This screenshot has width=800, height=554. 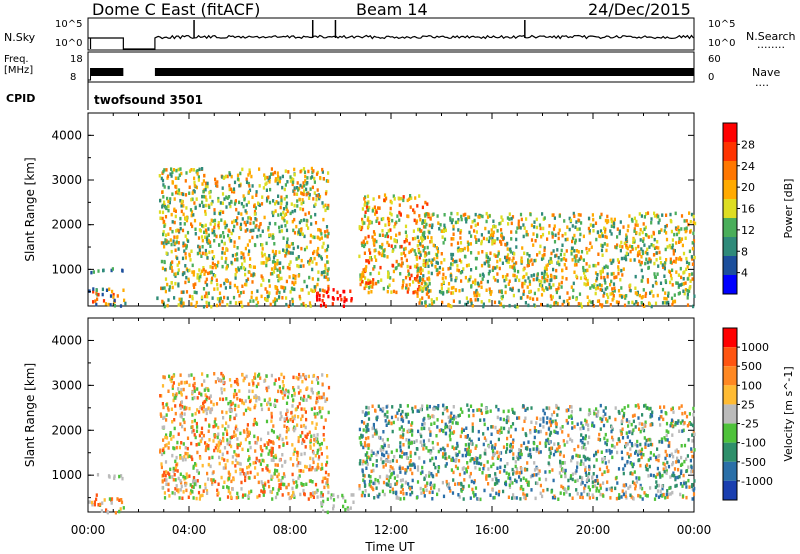 I want to click on date-title: 24/Dec/2015, so click(x=639, y=9).